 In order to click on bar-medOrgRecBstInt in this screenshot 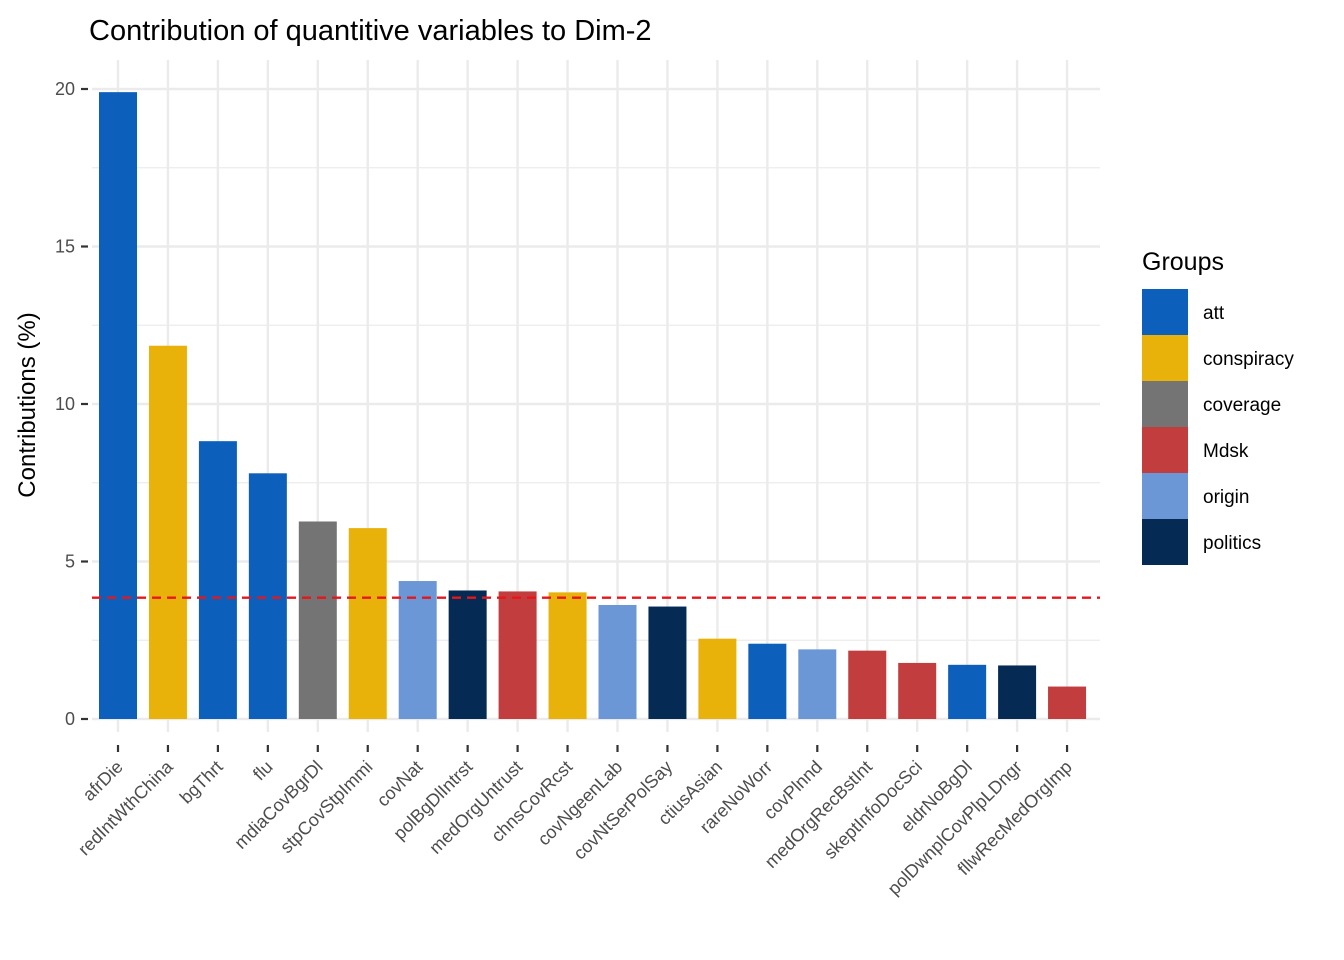, I will do `click(867, 684)`.